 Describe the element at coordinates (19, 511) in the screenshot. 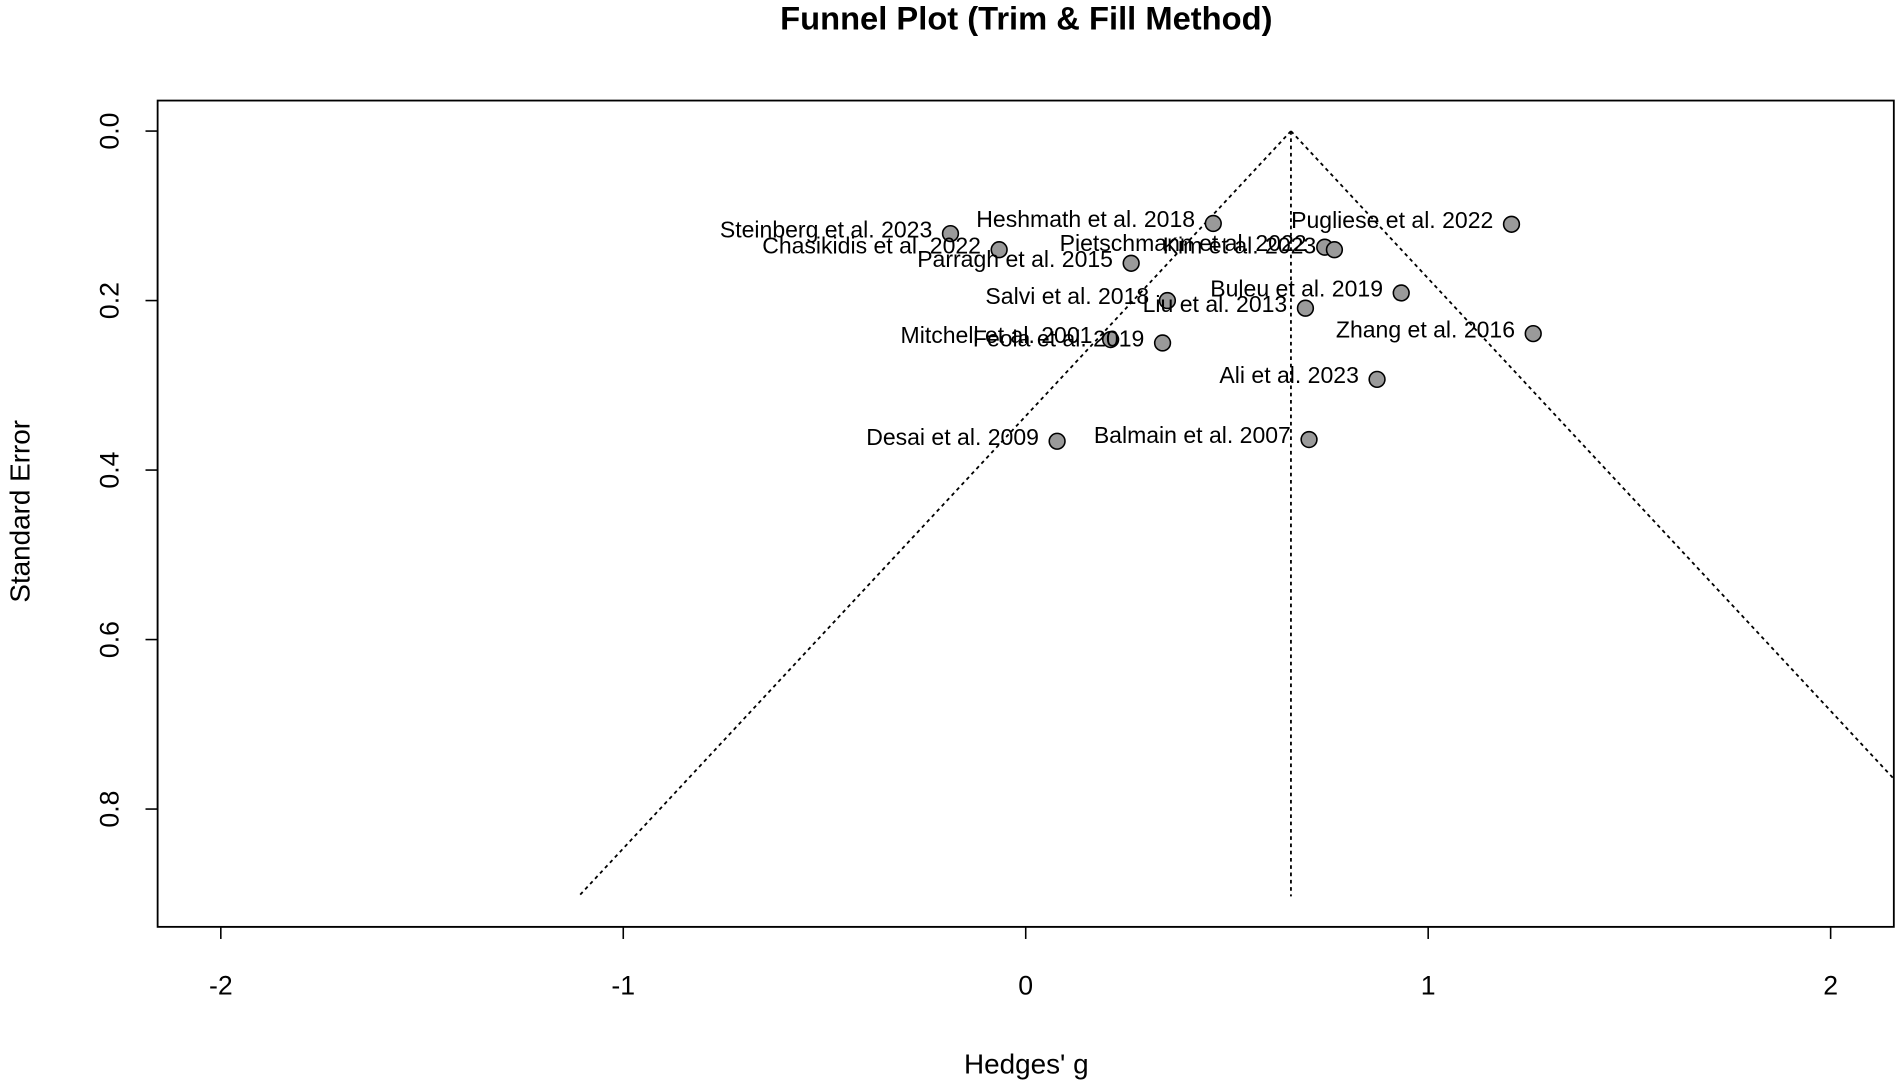

I see `y-axis-label: Standard Error` at that location.